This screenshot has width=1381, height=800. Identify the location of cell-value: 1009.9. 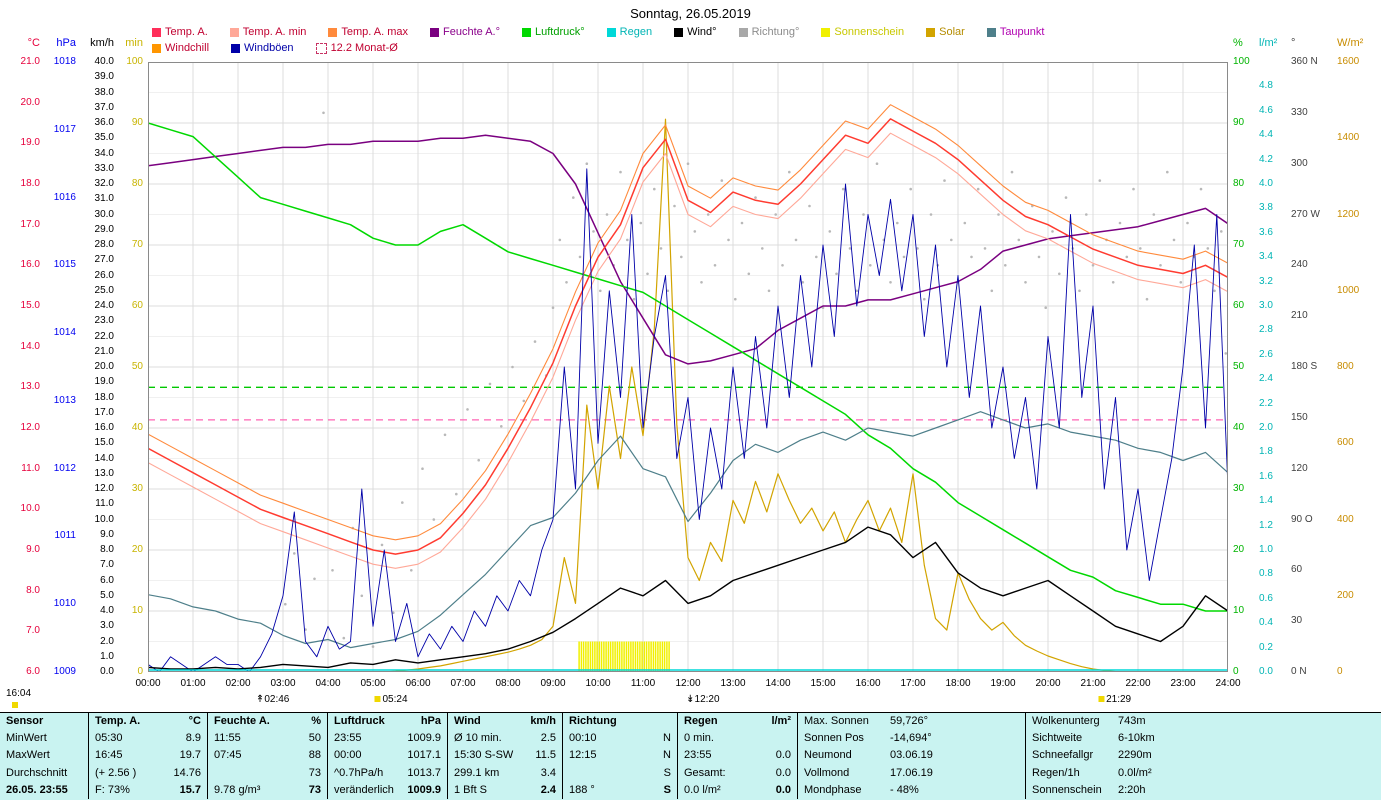
(424, 738).